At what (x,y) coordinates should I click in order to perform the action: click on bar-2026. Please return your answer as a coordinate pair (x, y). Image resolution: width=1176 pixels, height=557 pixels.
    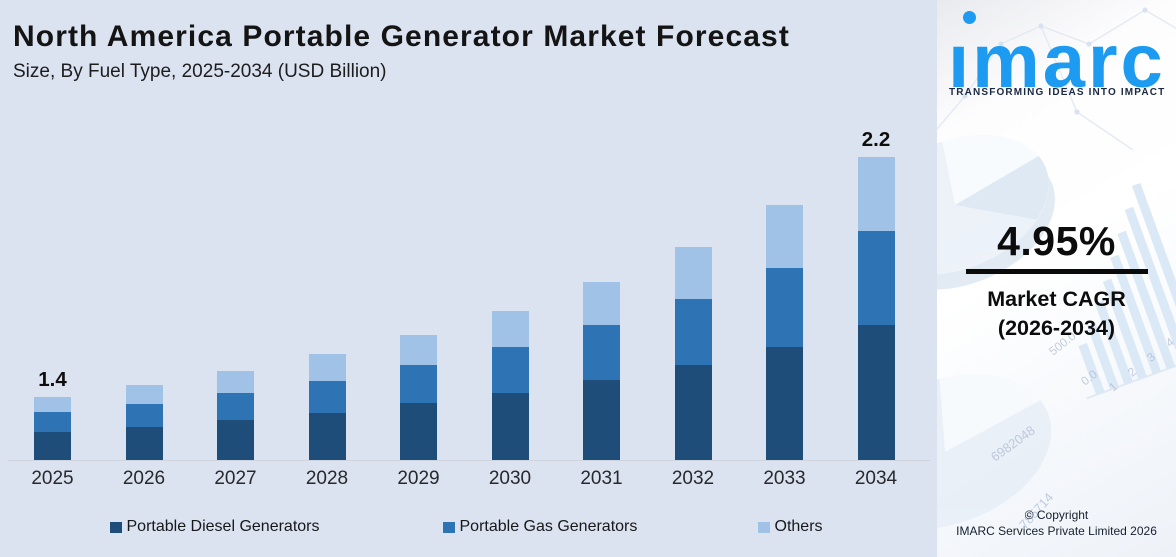
    Looking at the image, I should click on (144, 422).